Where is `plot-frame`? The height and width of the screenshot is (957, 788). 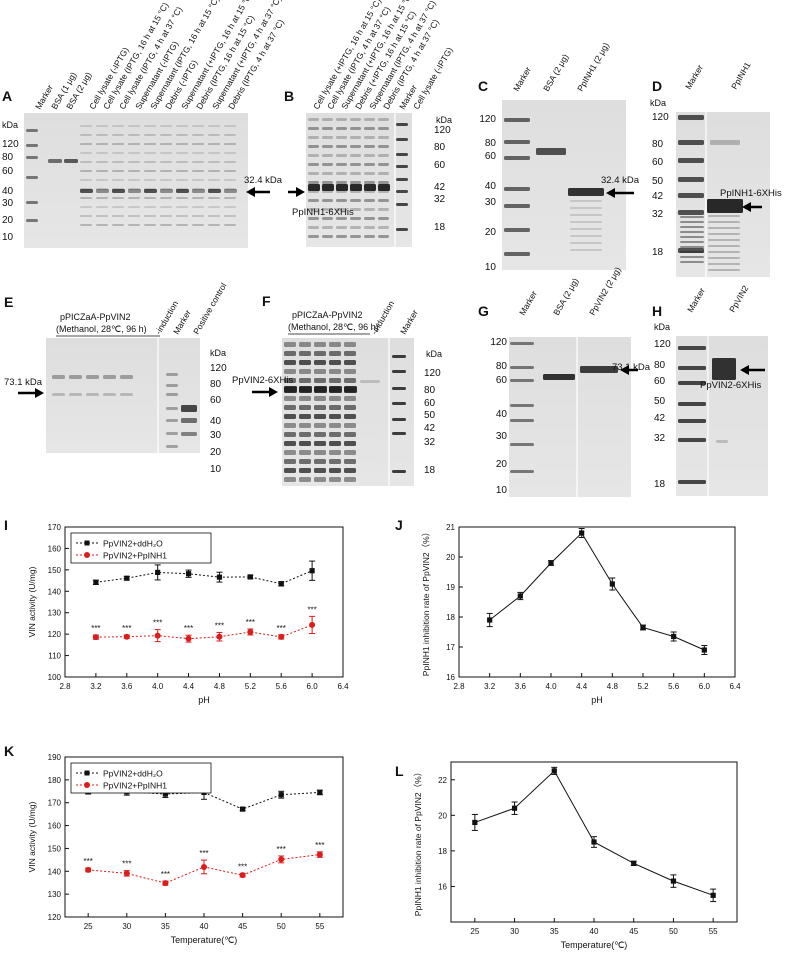
plot-frame is located at coordinates (204, 602).